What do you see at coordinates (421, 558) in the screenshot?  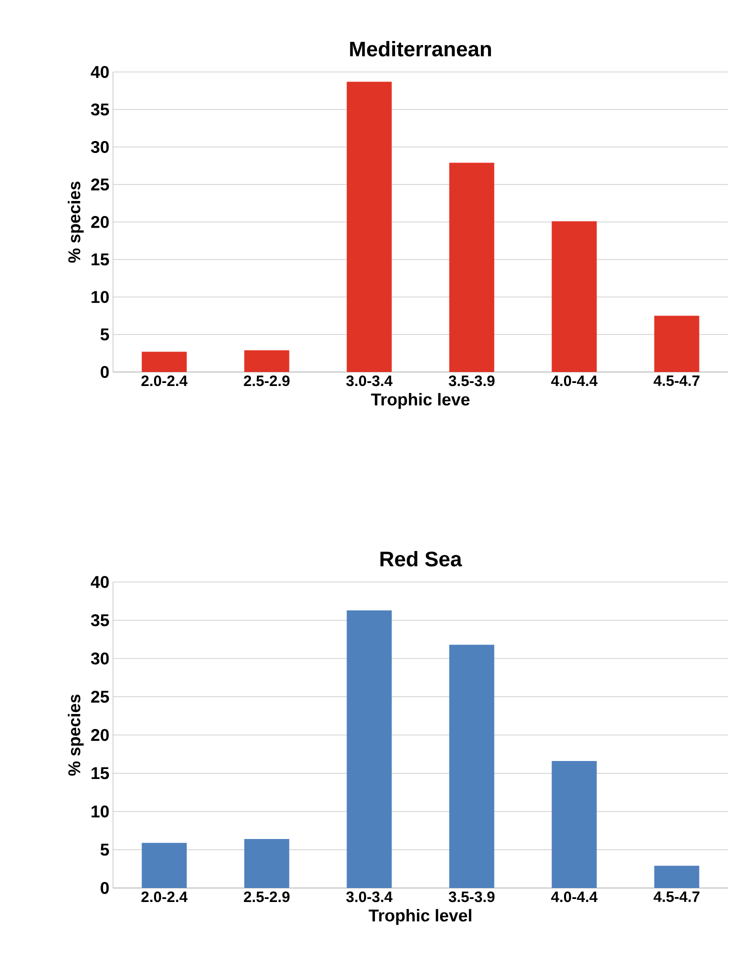 I see `chart-title: Red Sea` at bounding box center [421, 558].